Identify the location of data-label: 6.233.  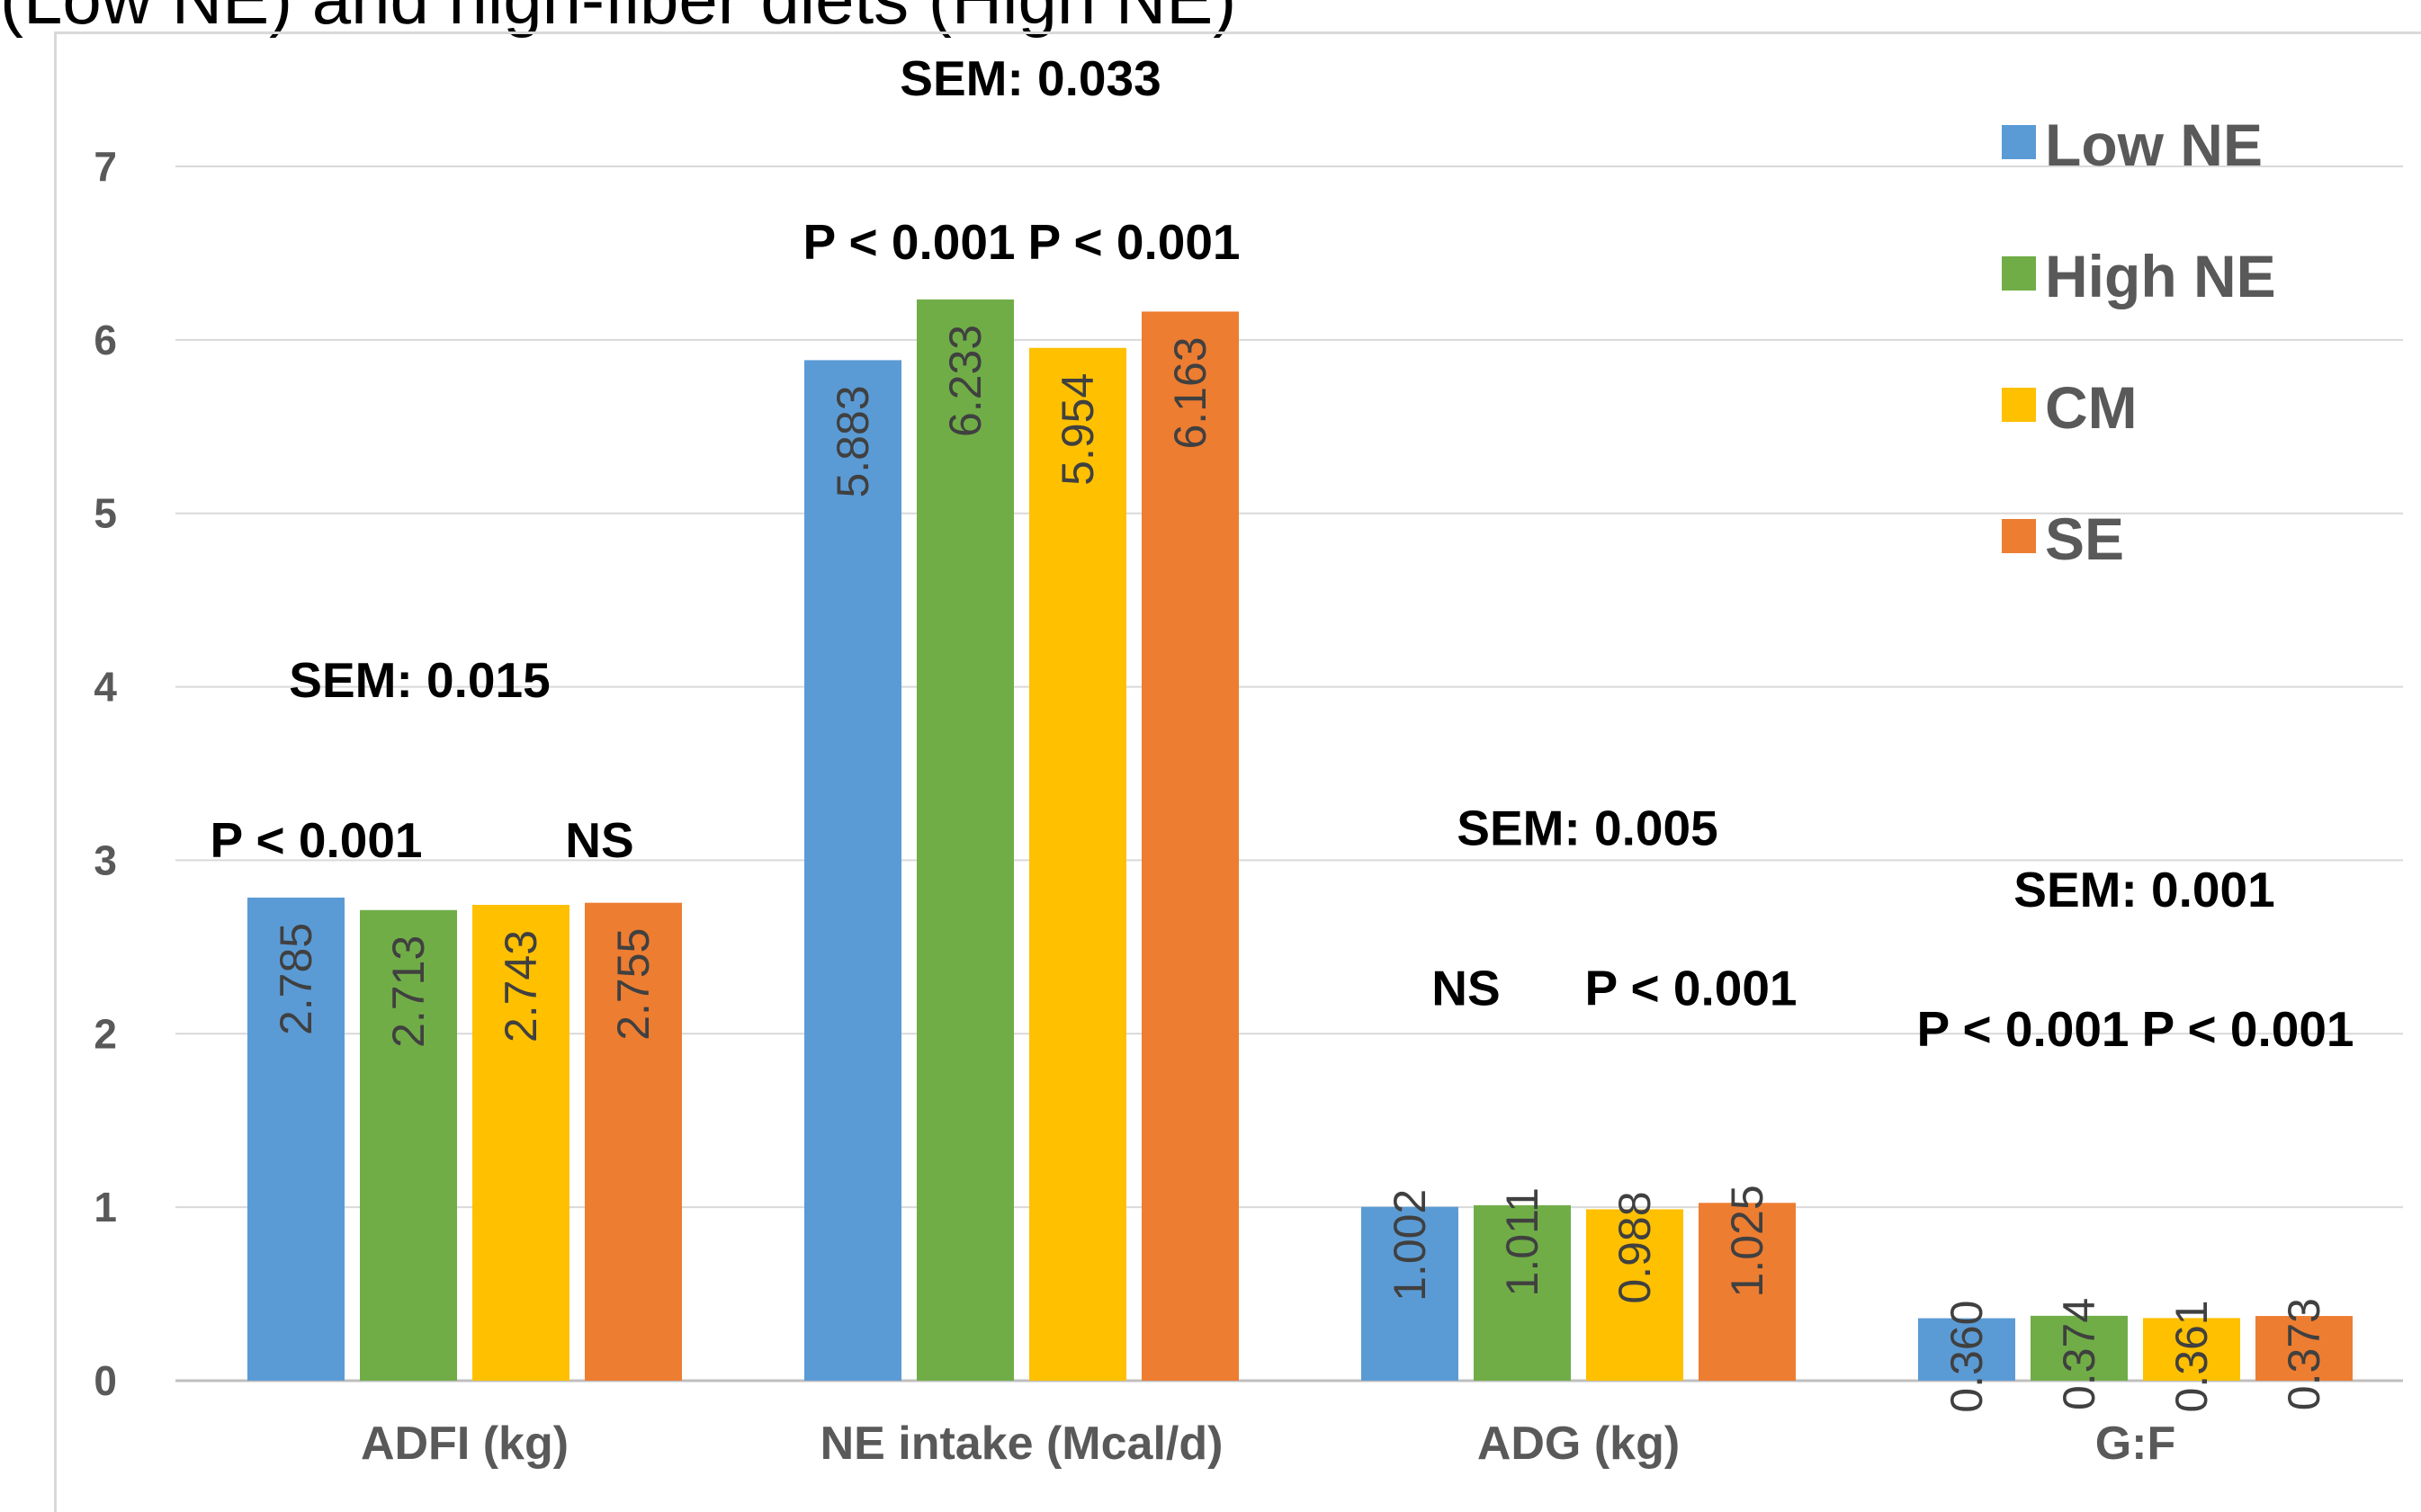
(965, 381).